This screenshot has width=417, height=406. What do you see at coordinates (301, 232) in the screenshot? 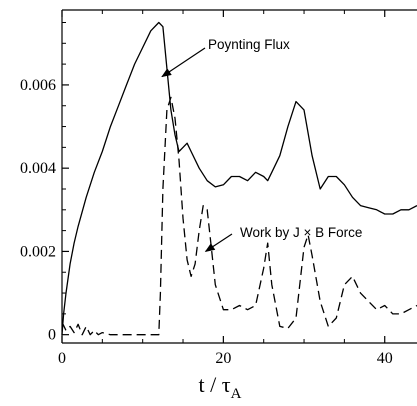
I see `annotation-work-jxb-force: Work by J × B Force` at bounding box center [301, 232].